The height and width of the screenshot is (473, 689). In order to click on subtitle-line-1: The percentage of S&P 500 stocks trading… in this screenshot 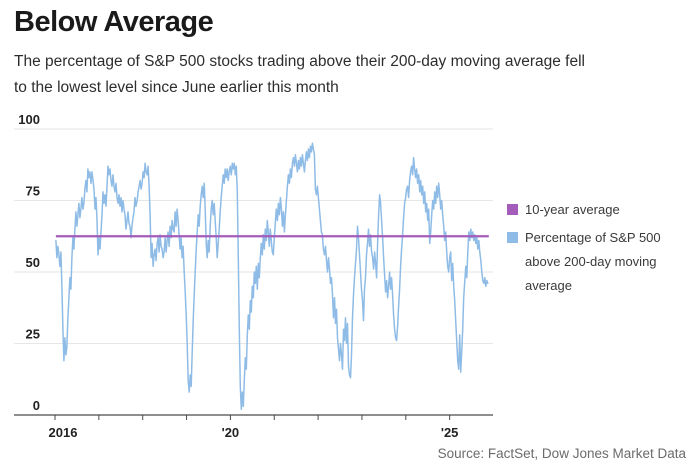, I will do `click(299, 61)`.